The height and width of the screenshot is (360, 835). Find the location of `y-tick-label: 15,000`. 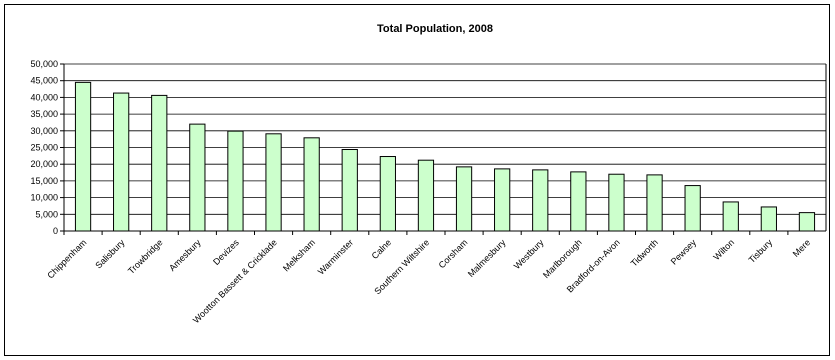

y-tick-label: 15,000 is located at coordinates (44, 181).